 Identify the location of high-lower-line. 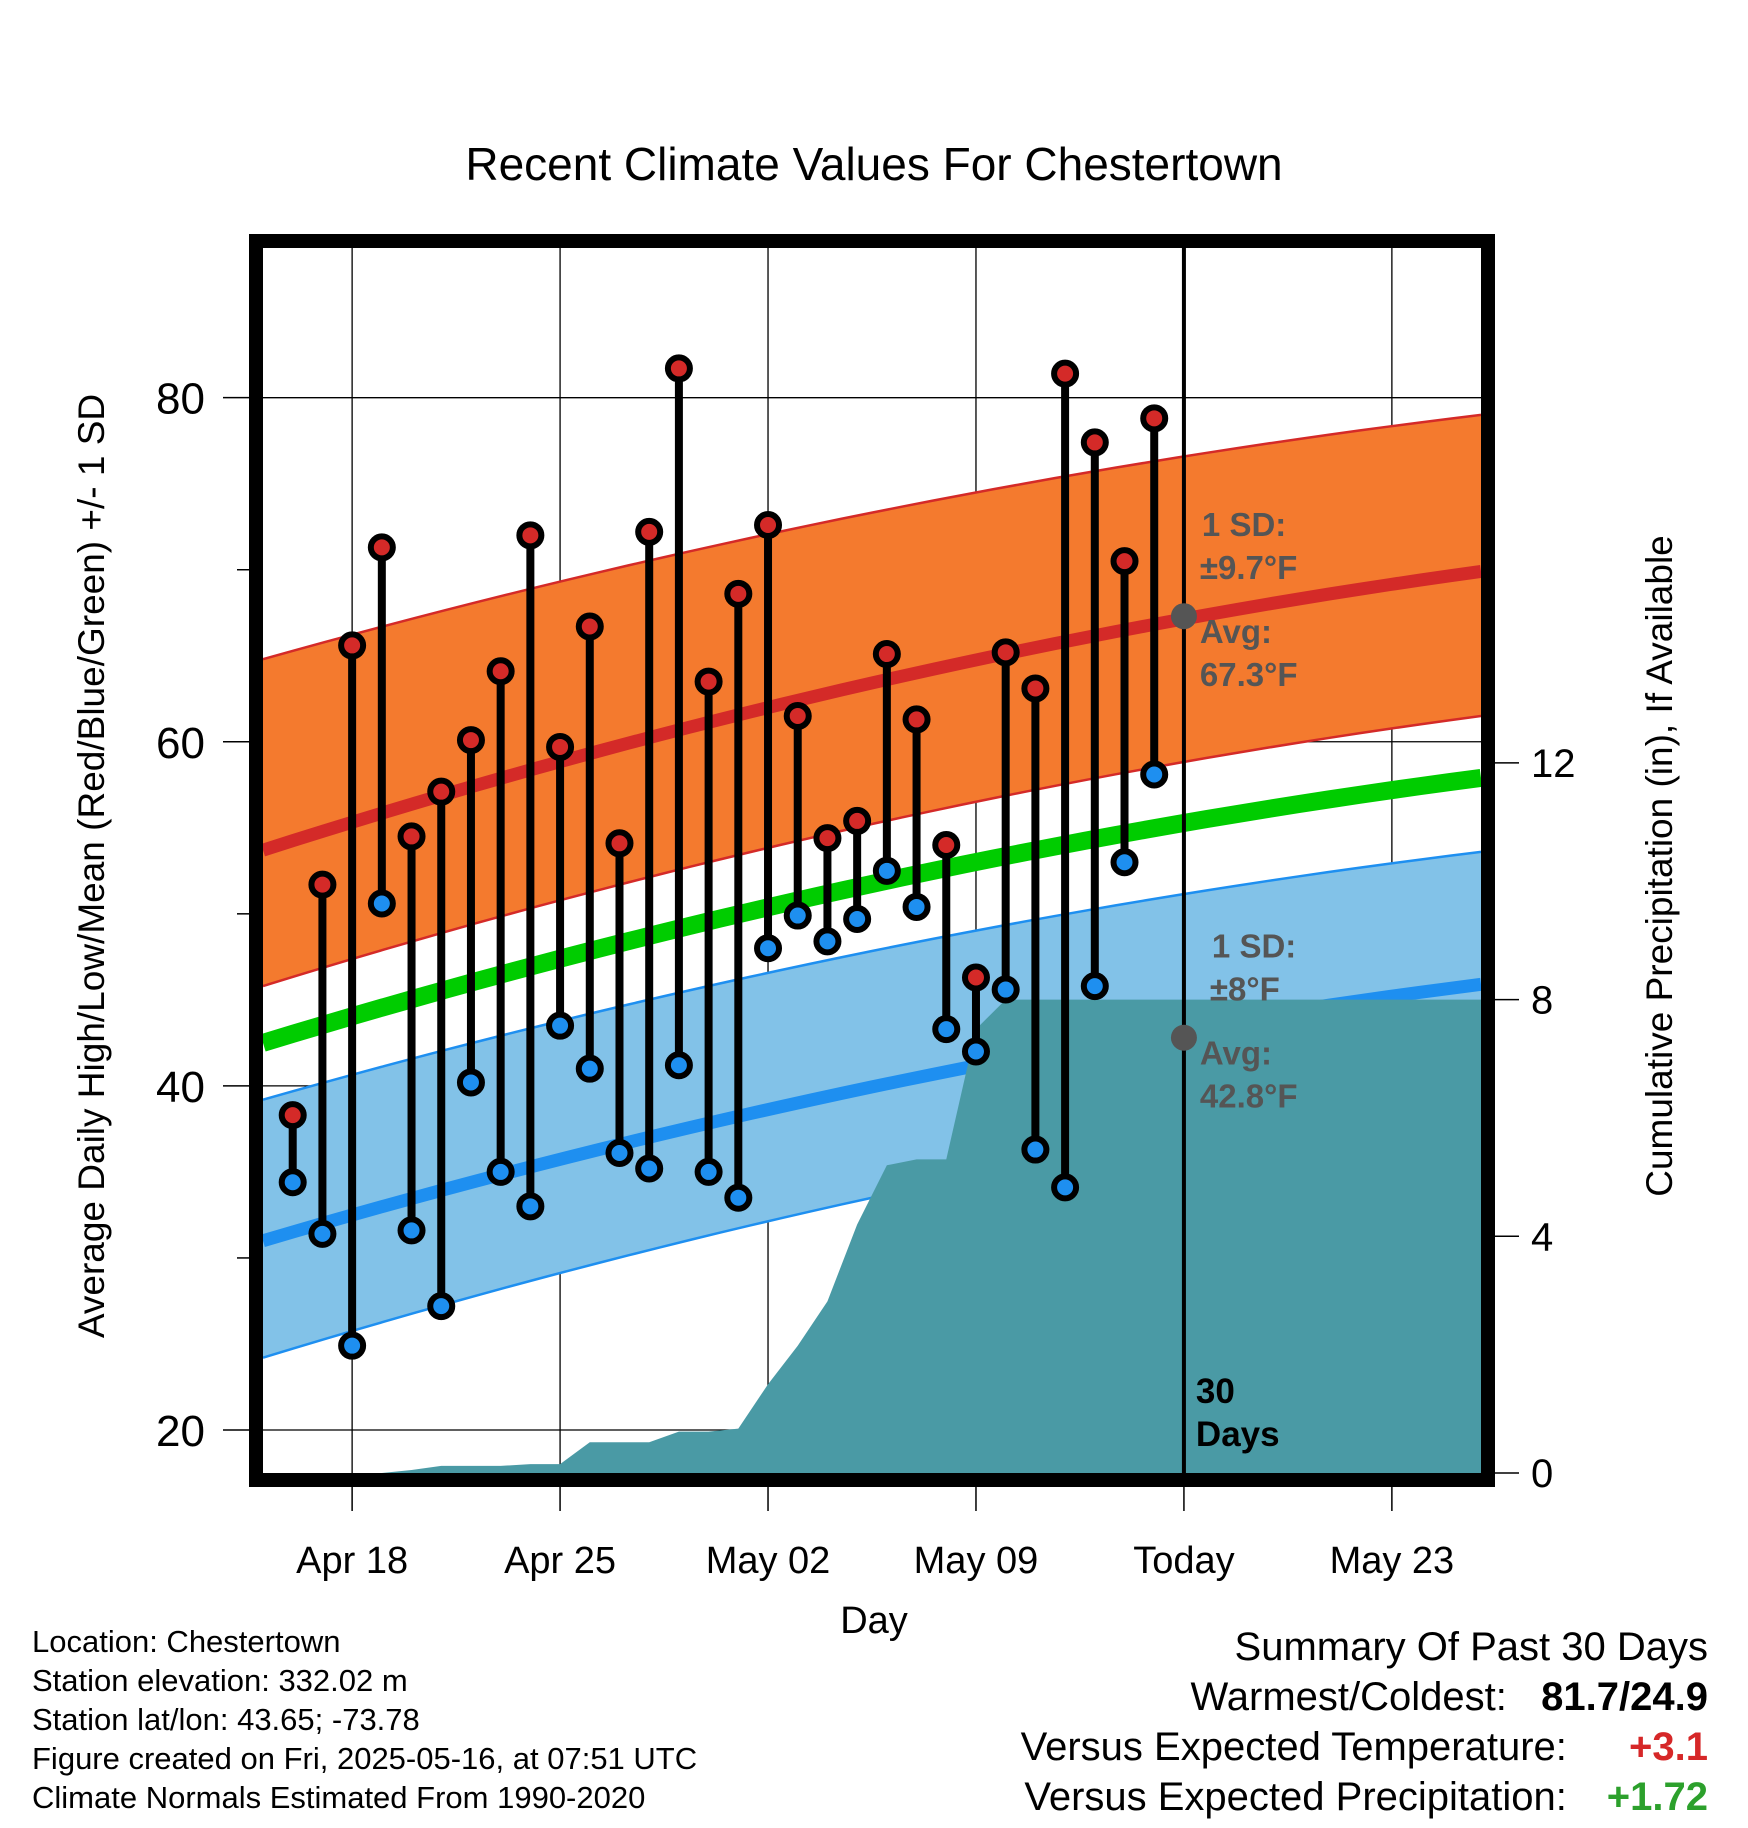
(872, 851).